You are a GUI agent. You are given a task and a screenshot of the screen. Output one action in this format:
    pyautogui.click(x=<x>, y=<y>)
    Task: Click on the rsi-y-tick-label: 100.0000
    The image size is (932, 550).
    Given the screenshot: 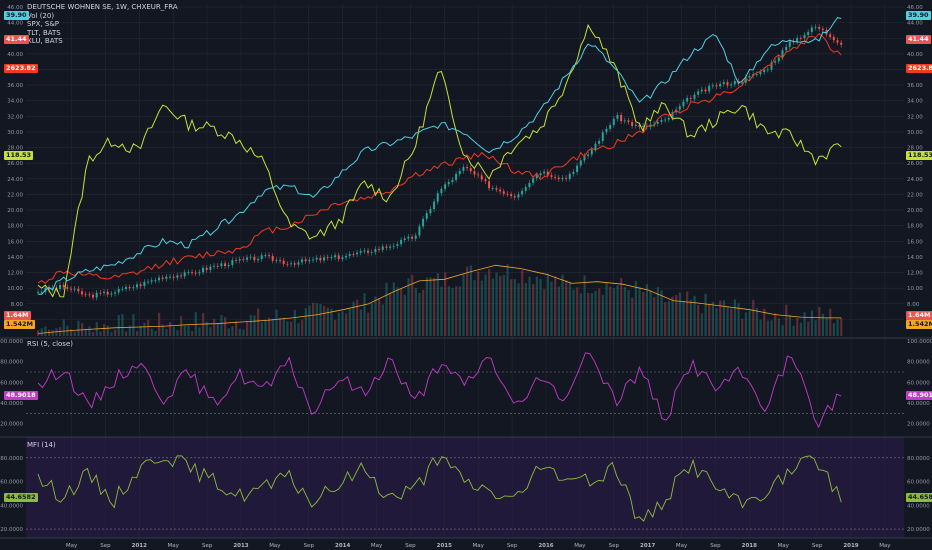 What is the action you would take?
    pyautogui.click(x=11, y=342)
    